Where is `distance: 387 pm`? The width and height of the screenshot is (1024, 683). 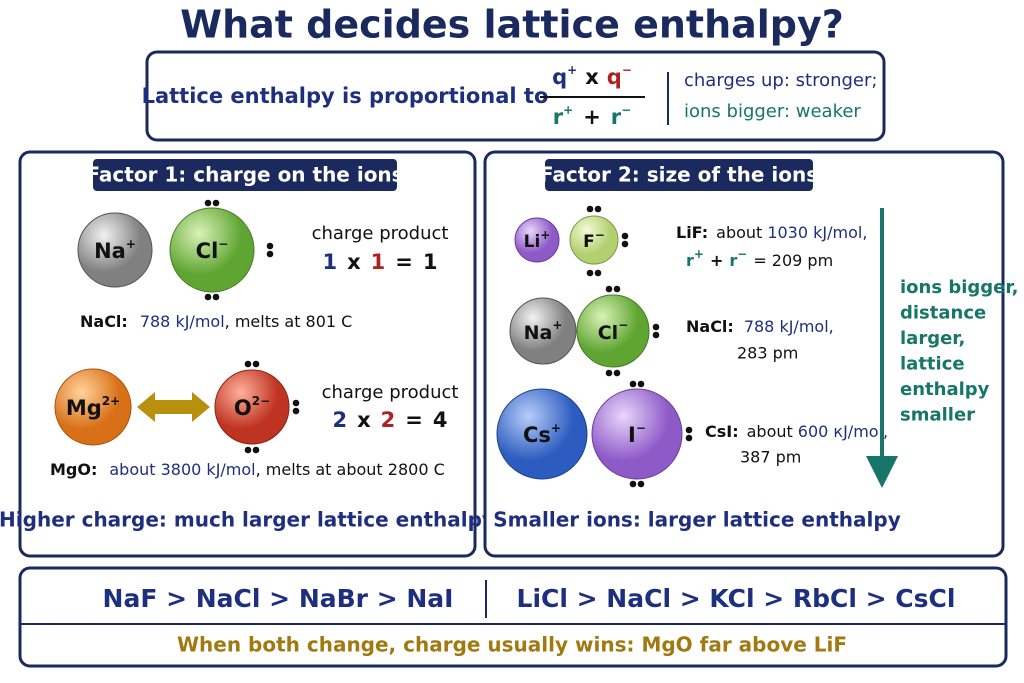 distance: 387 pm is located at coordinates (770, 457).